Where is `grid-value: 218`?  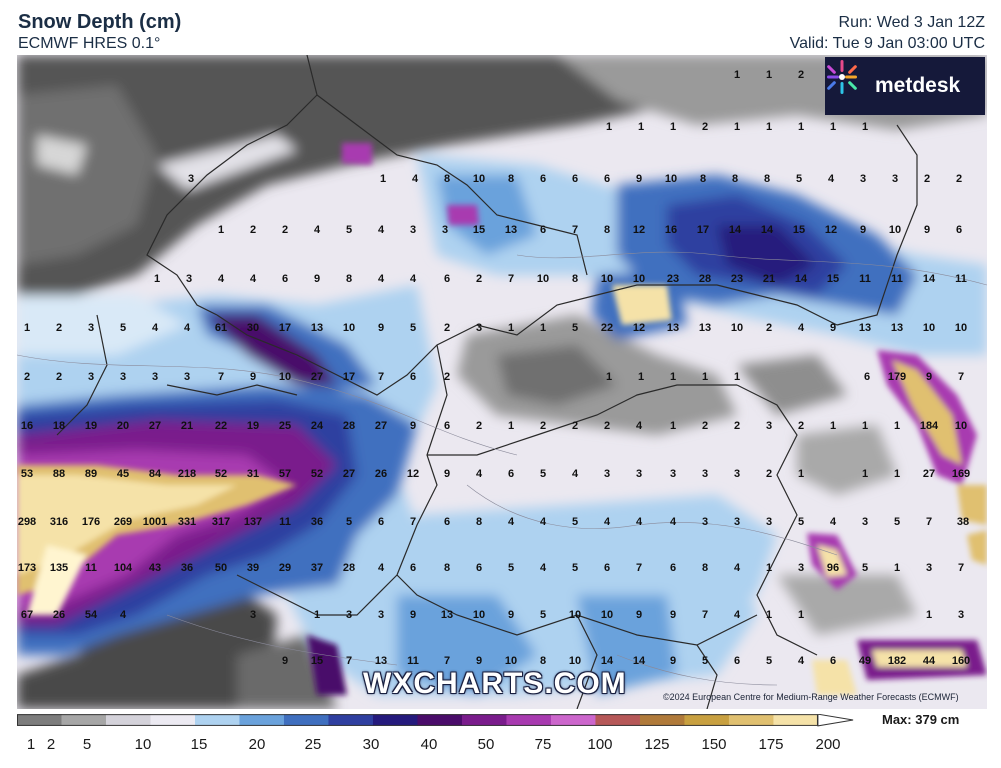
grid-value: 218 is located at coordinates (187, 474).